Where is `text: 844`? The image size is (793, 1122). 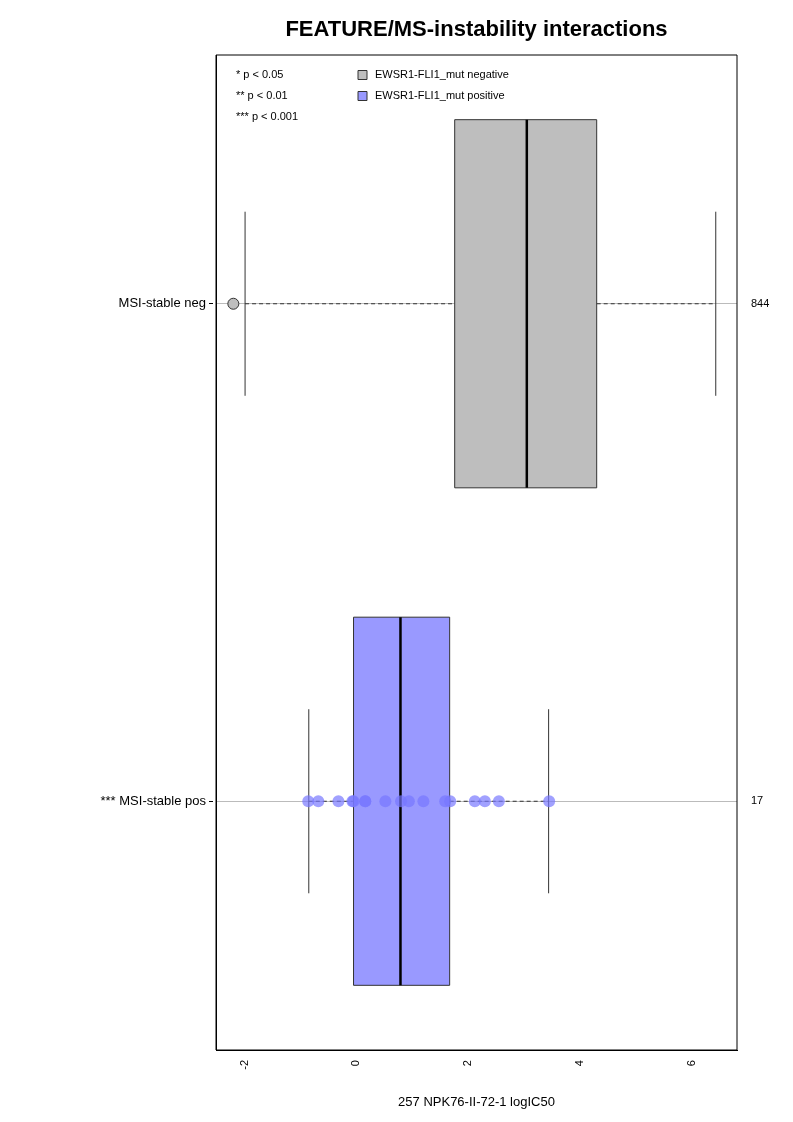
text: 844 is located at coordinates (760, 302).